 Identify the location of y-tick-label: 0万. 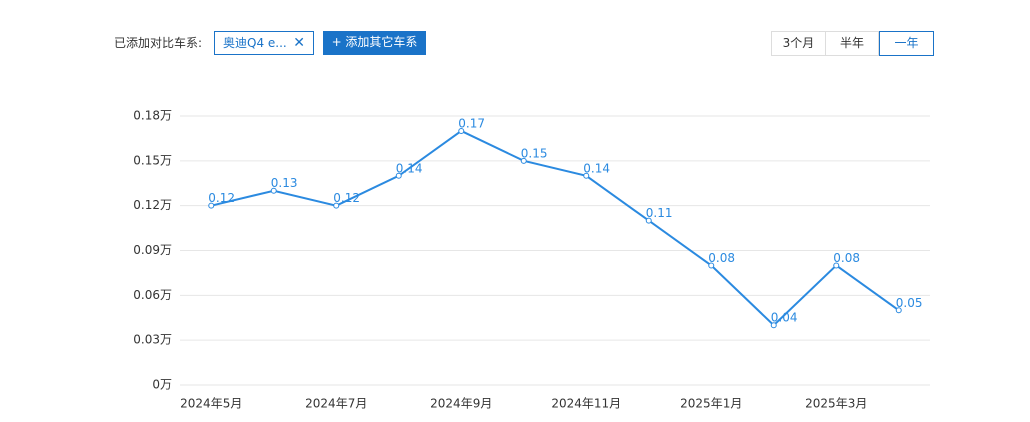
(162, 385).